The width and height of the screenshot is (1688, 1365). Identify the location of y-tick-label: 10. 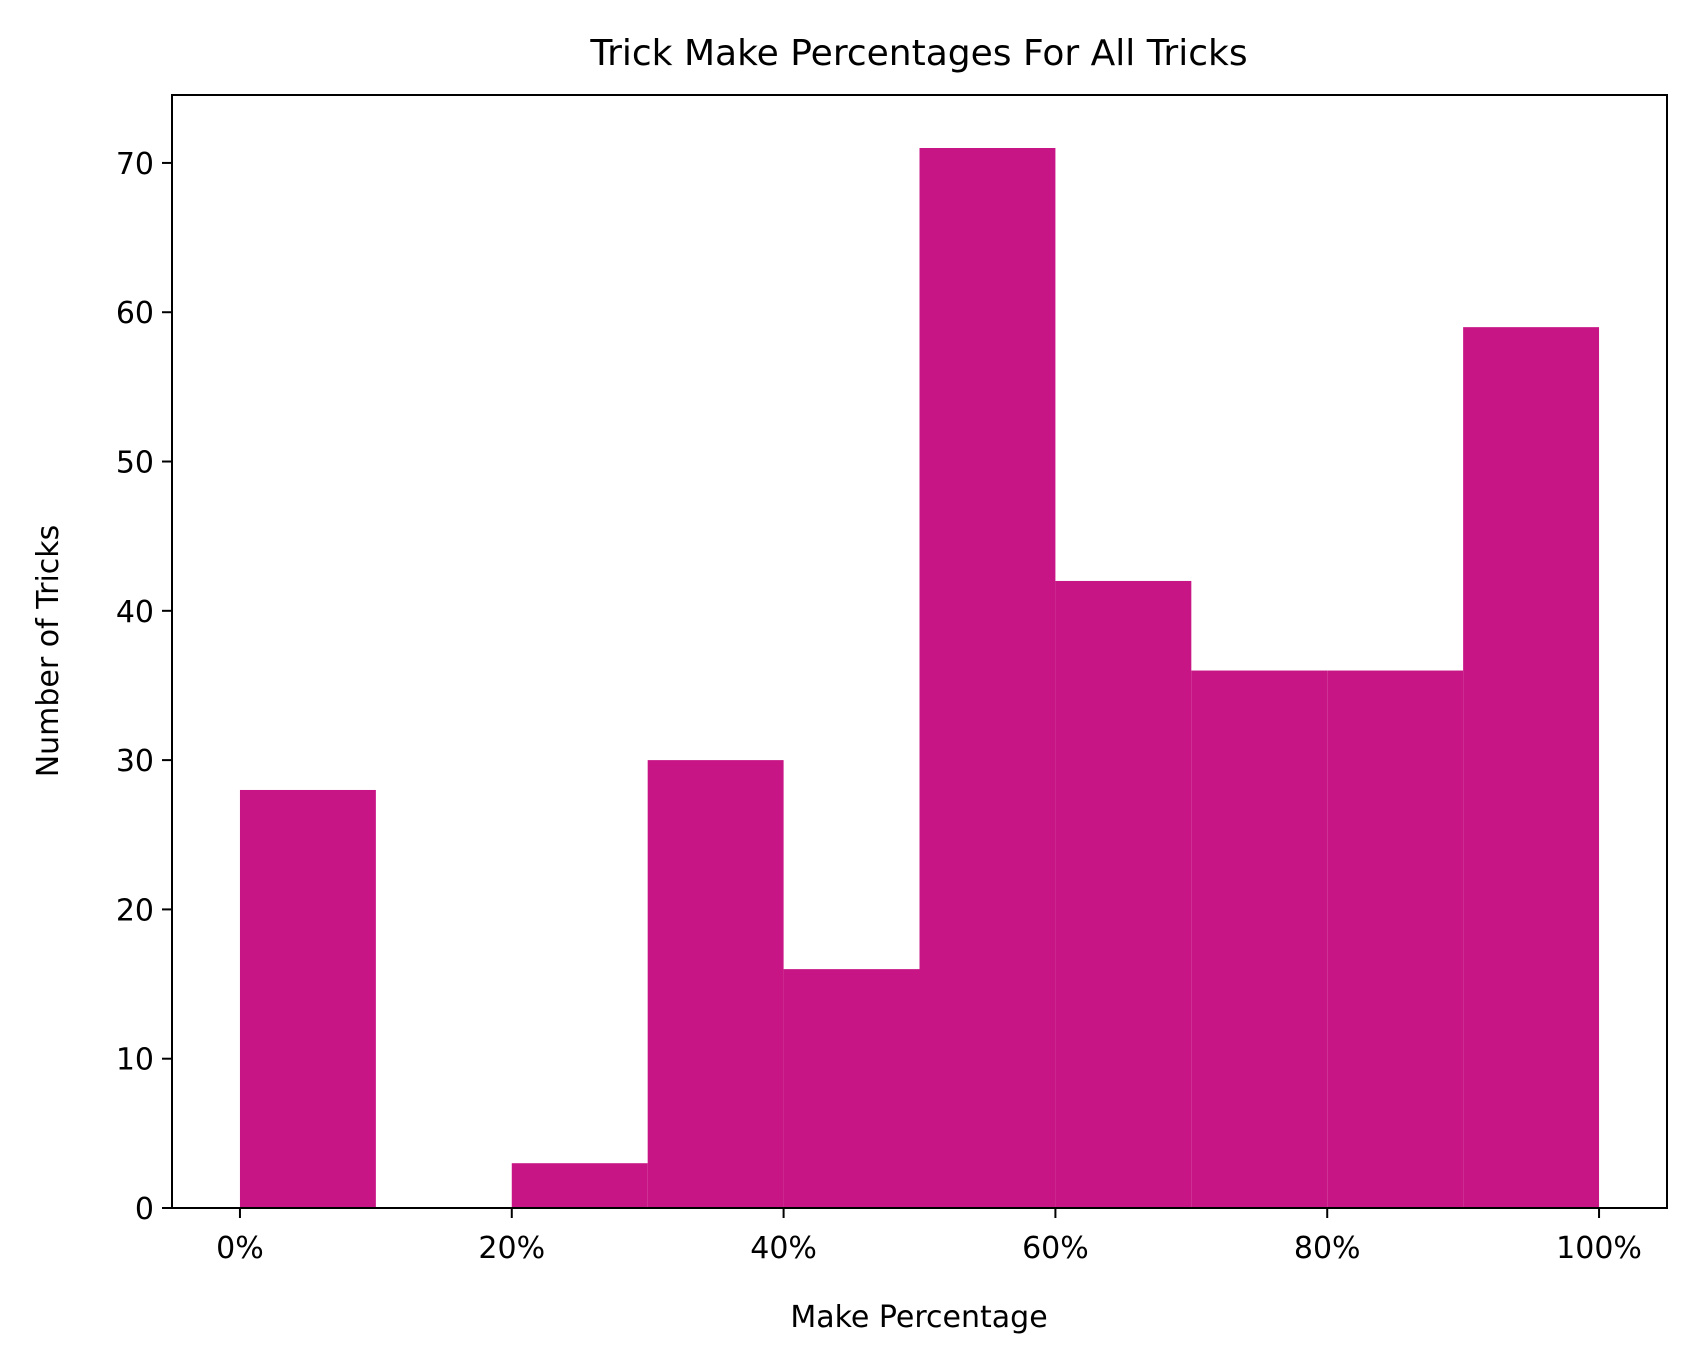
(135, 1060).